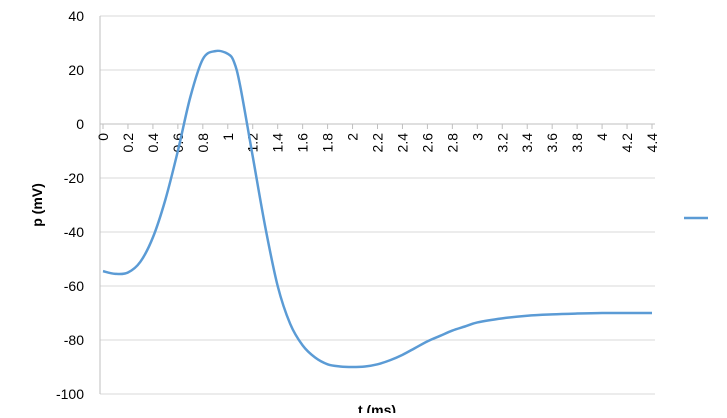 The image size is (727, 418). Describe the element at coordinates (278, 143) in the screenshot. I see `x-tick-label: 1.4` at that location.